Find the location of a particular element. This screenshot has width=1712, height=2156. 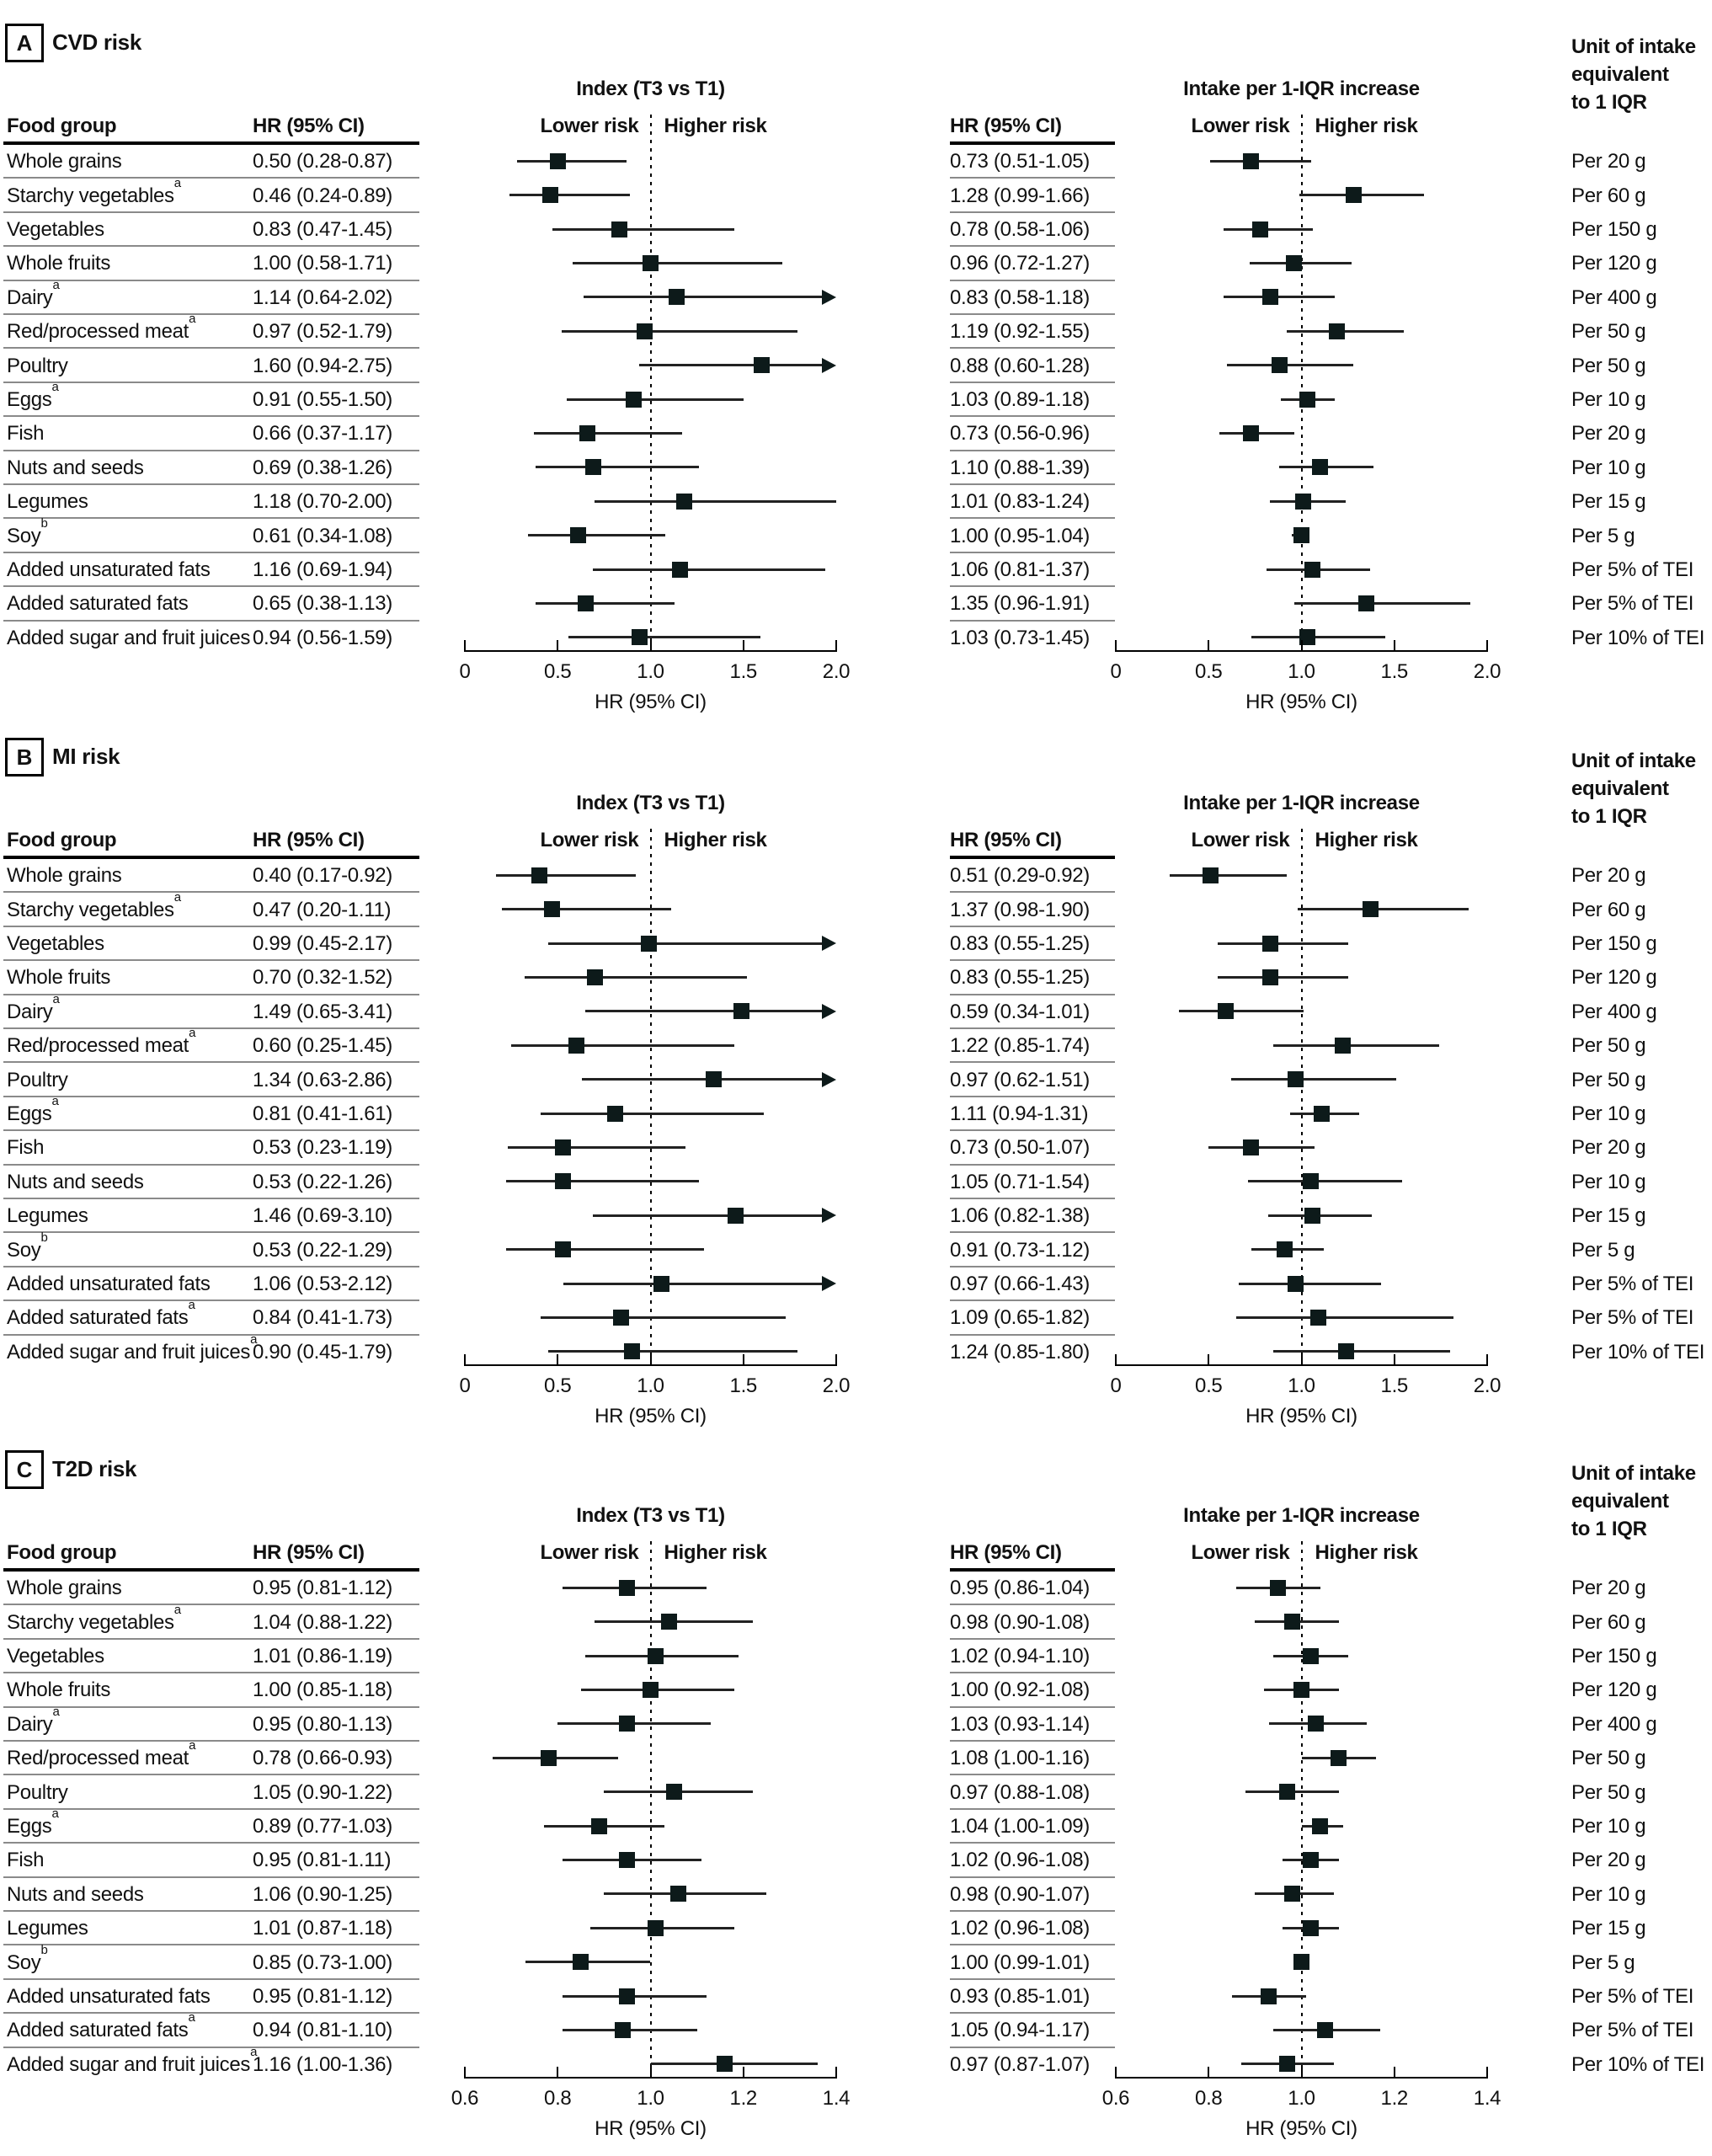

unit-label: Per 150 g is located at coordinates (1614, 1656).